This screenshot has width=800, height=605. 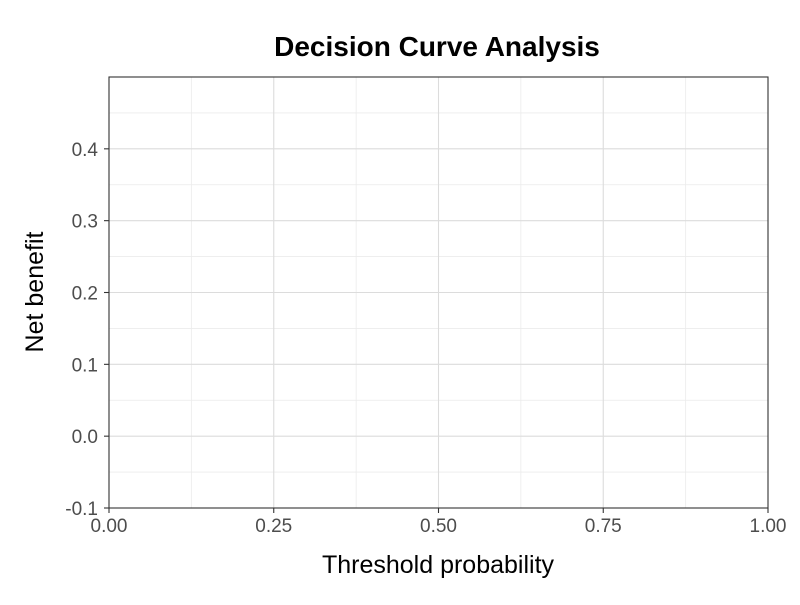 I want to click on y-tick-label: 0.1, so click(x=85, y=365).